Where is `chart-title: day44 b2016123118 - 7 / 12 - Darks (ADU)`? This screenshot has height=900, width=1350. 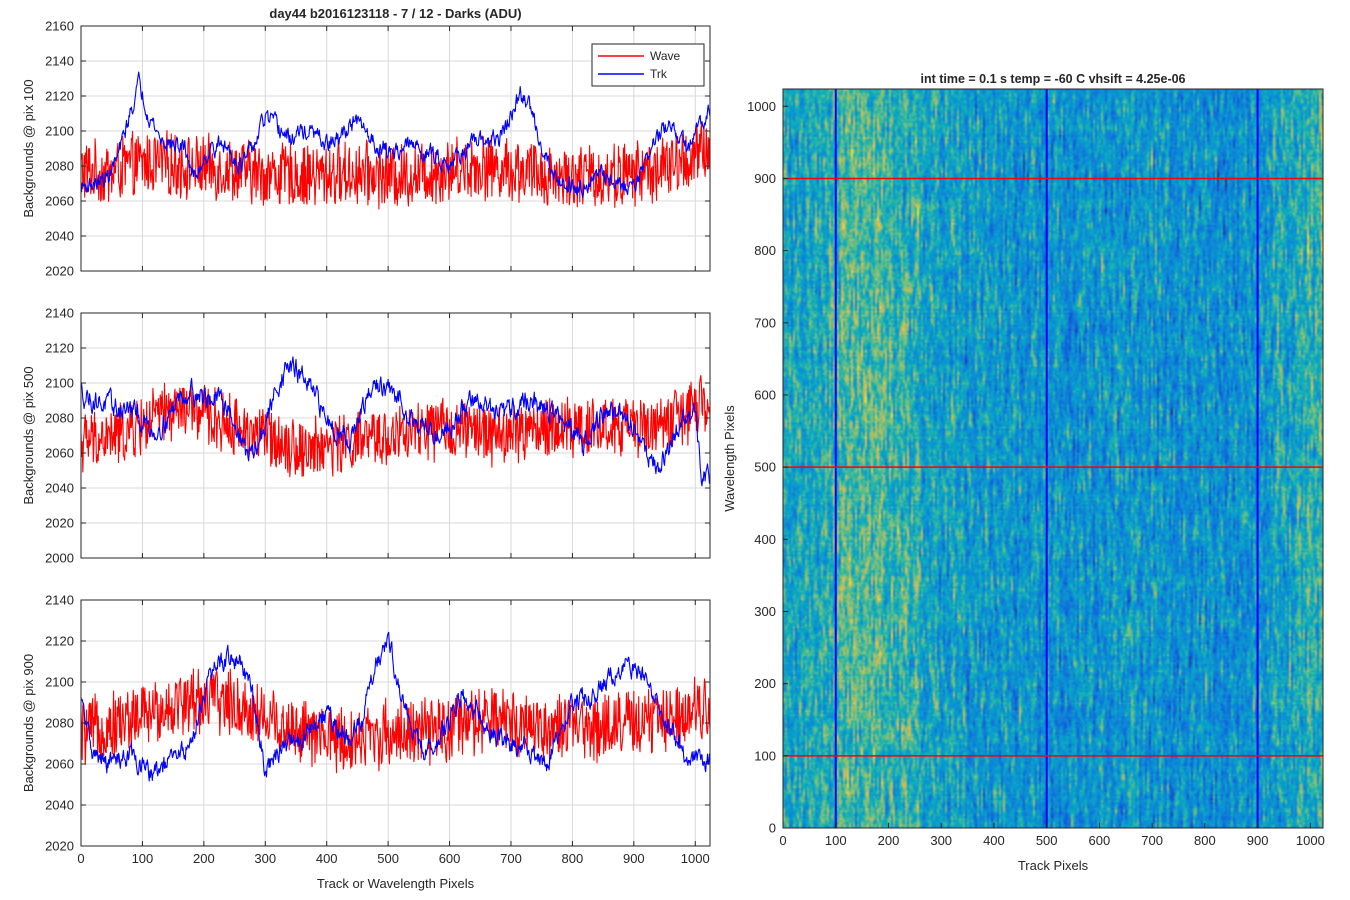
chart-title: day44 b2016123118 - 7 / 12 - Darks (ADU) is located at coordinates (395, 13).